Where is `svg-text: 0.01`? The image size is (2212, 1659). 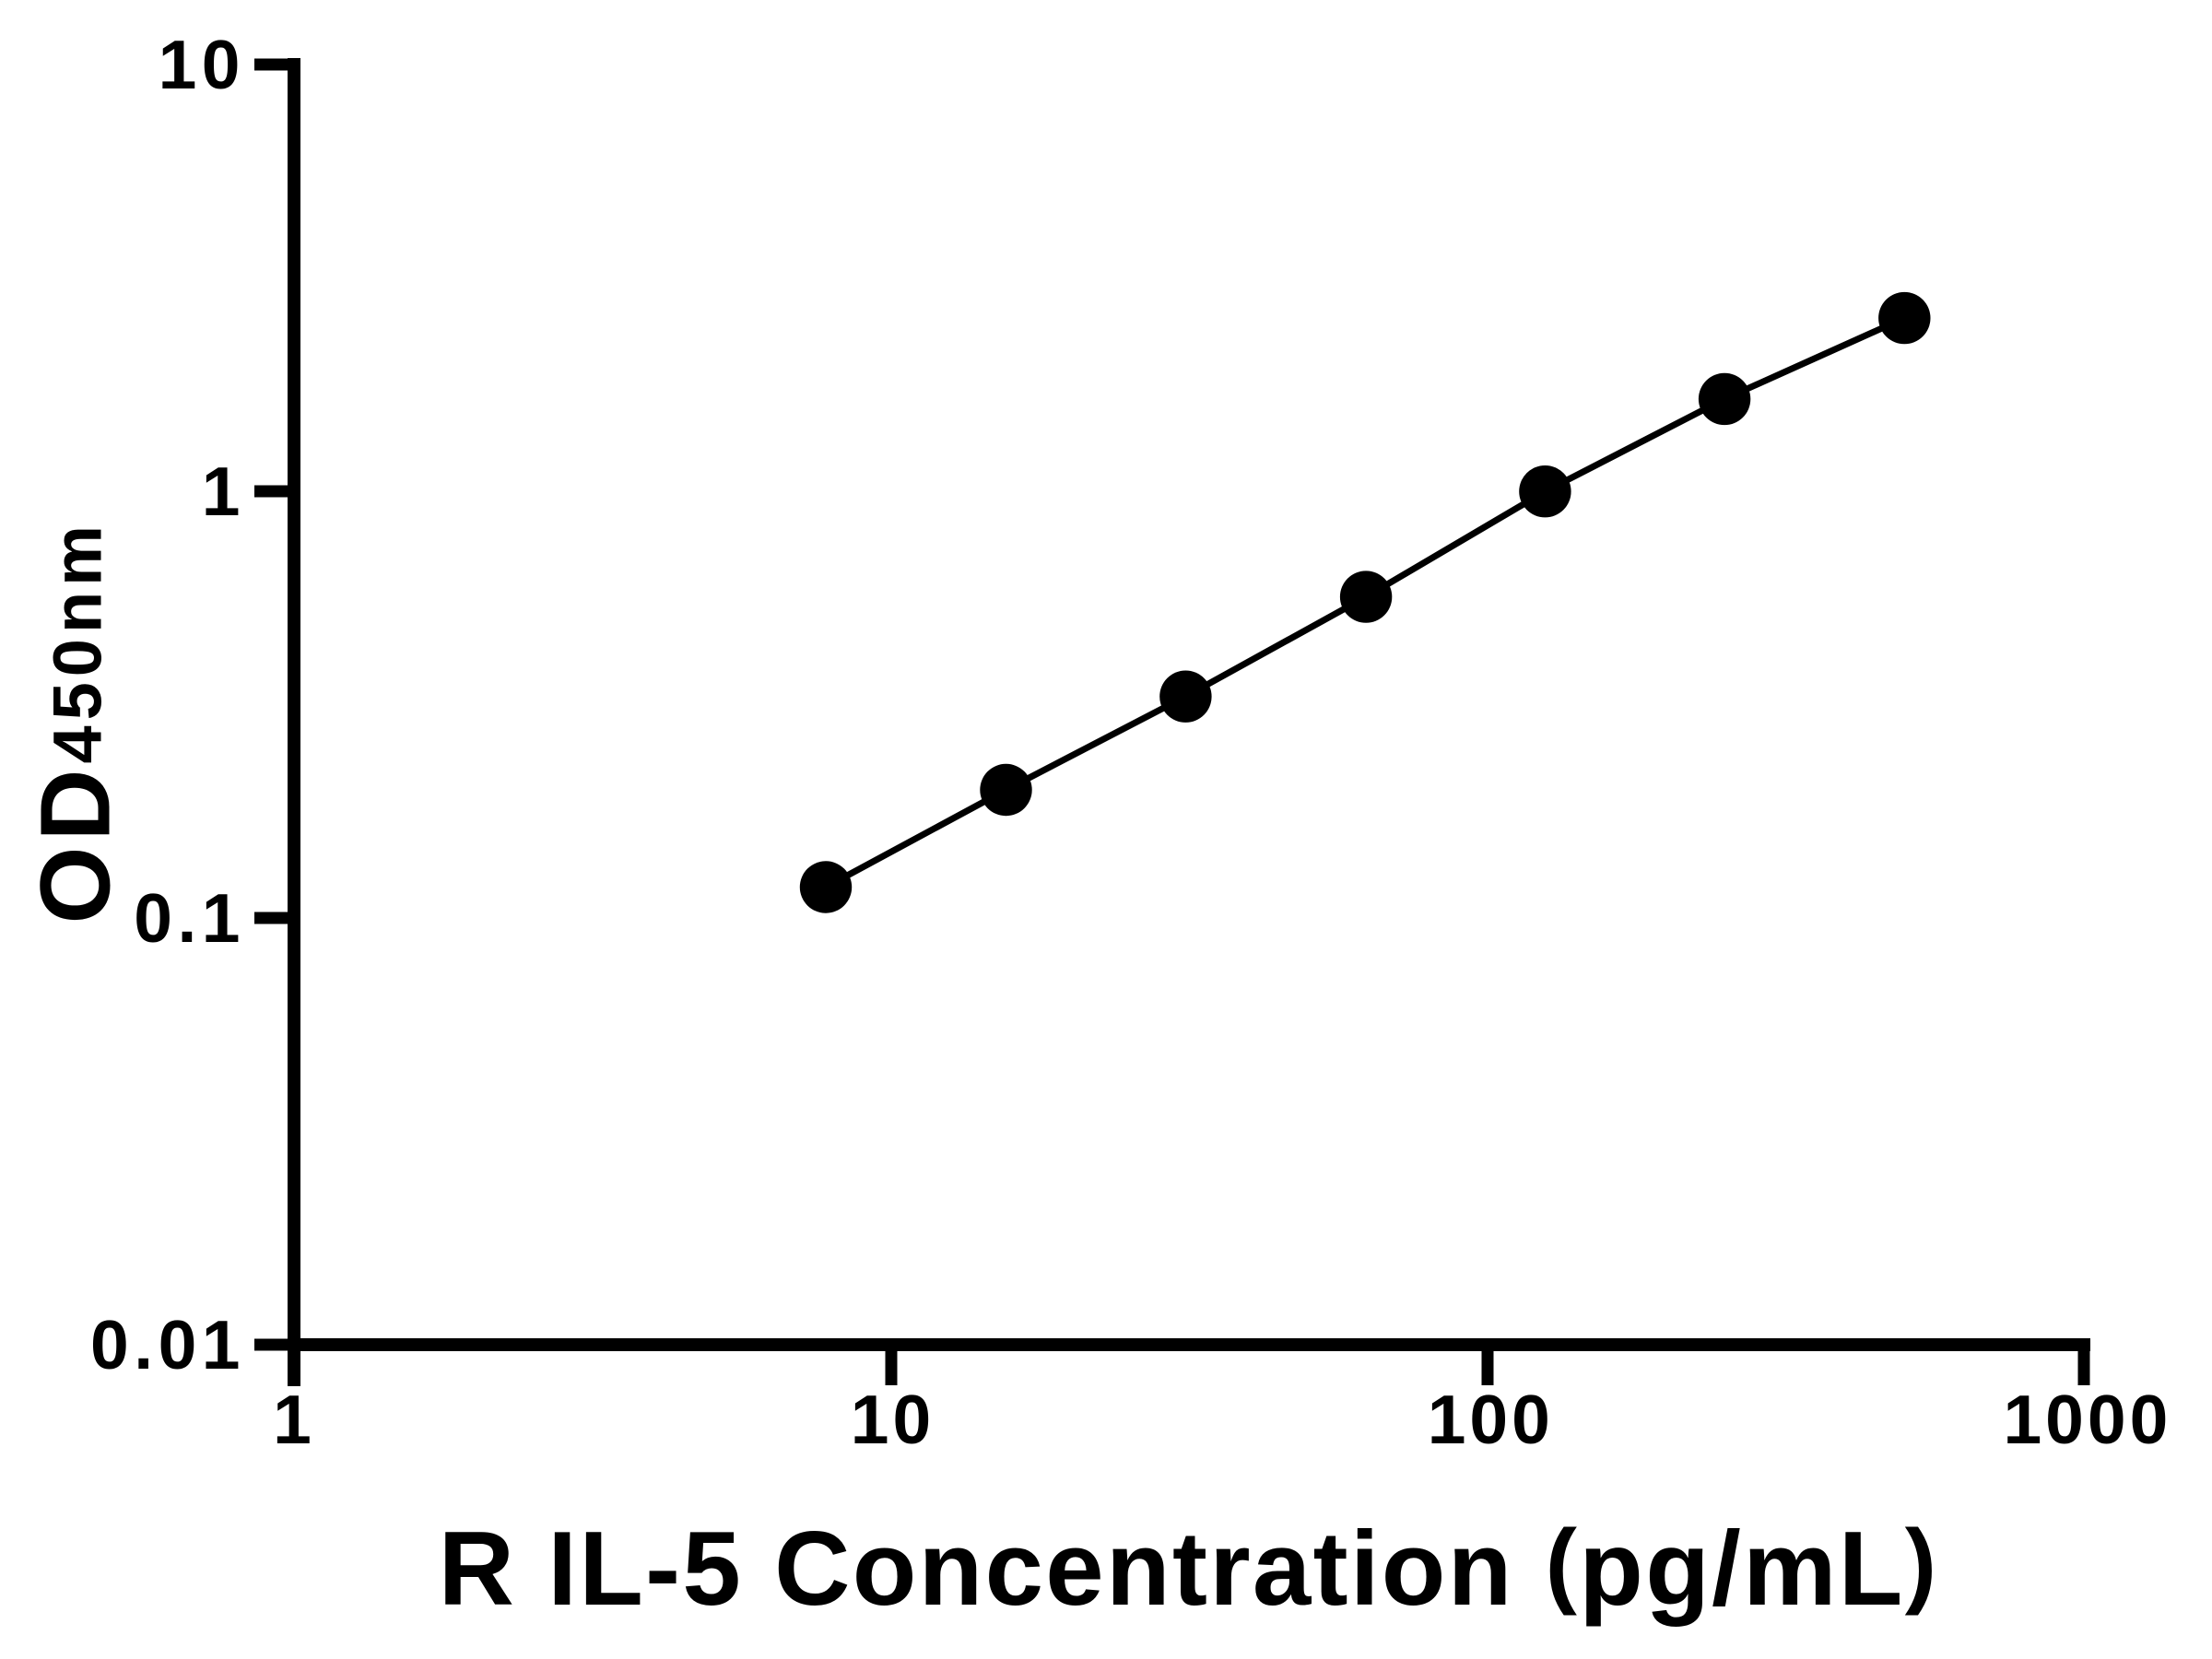
svg-text: 0.01 is located at coordinates (167, 1344).